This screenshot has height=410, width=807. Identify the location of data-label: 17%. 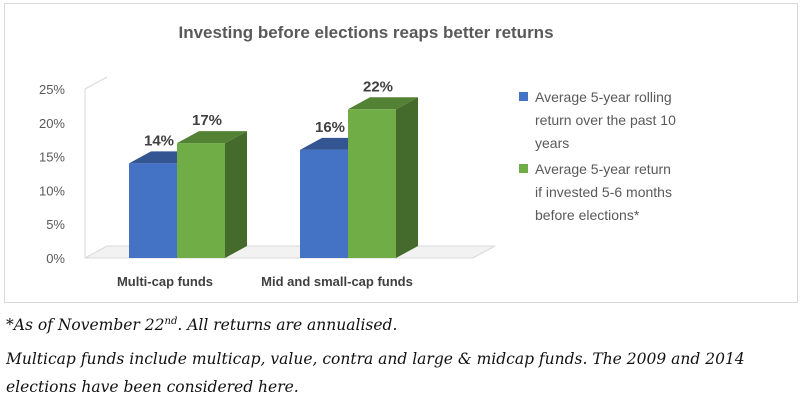
(207, 120).